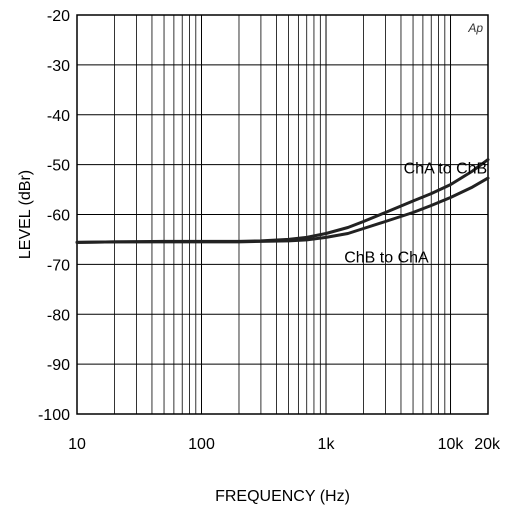 The image size is (507, 511). I want to click on x-axis-label: FREQUENCY (Hz), so click(282, 496).